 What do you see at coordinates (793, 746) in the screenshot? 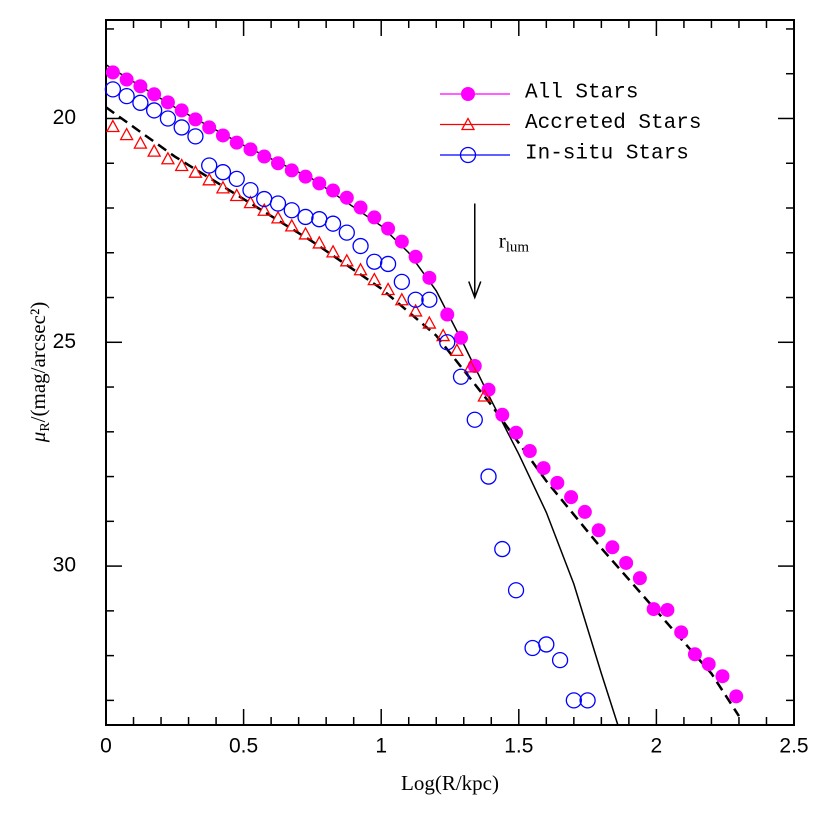
I see `x-tick-label: 2.5` at bounding box center [793, 746].